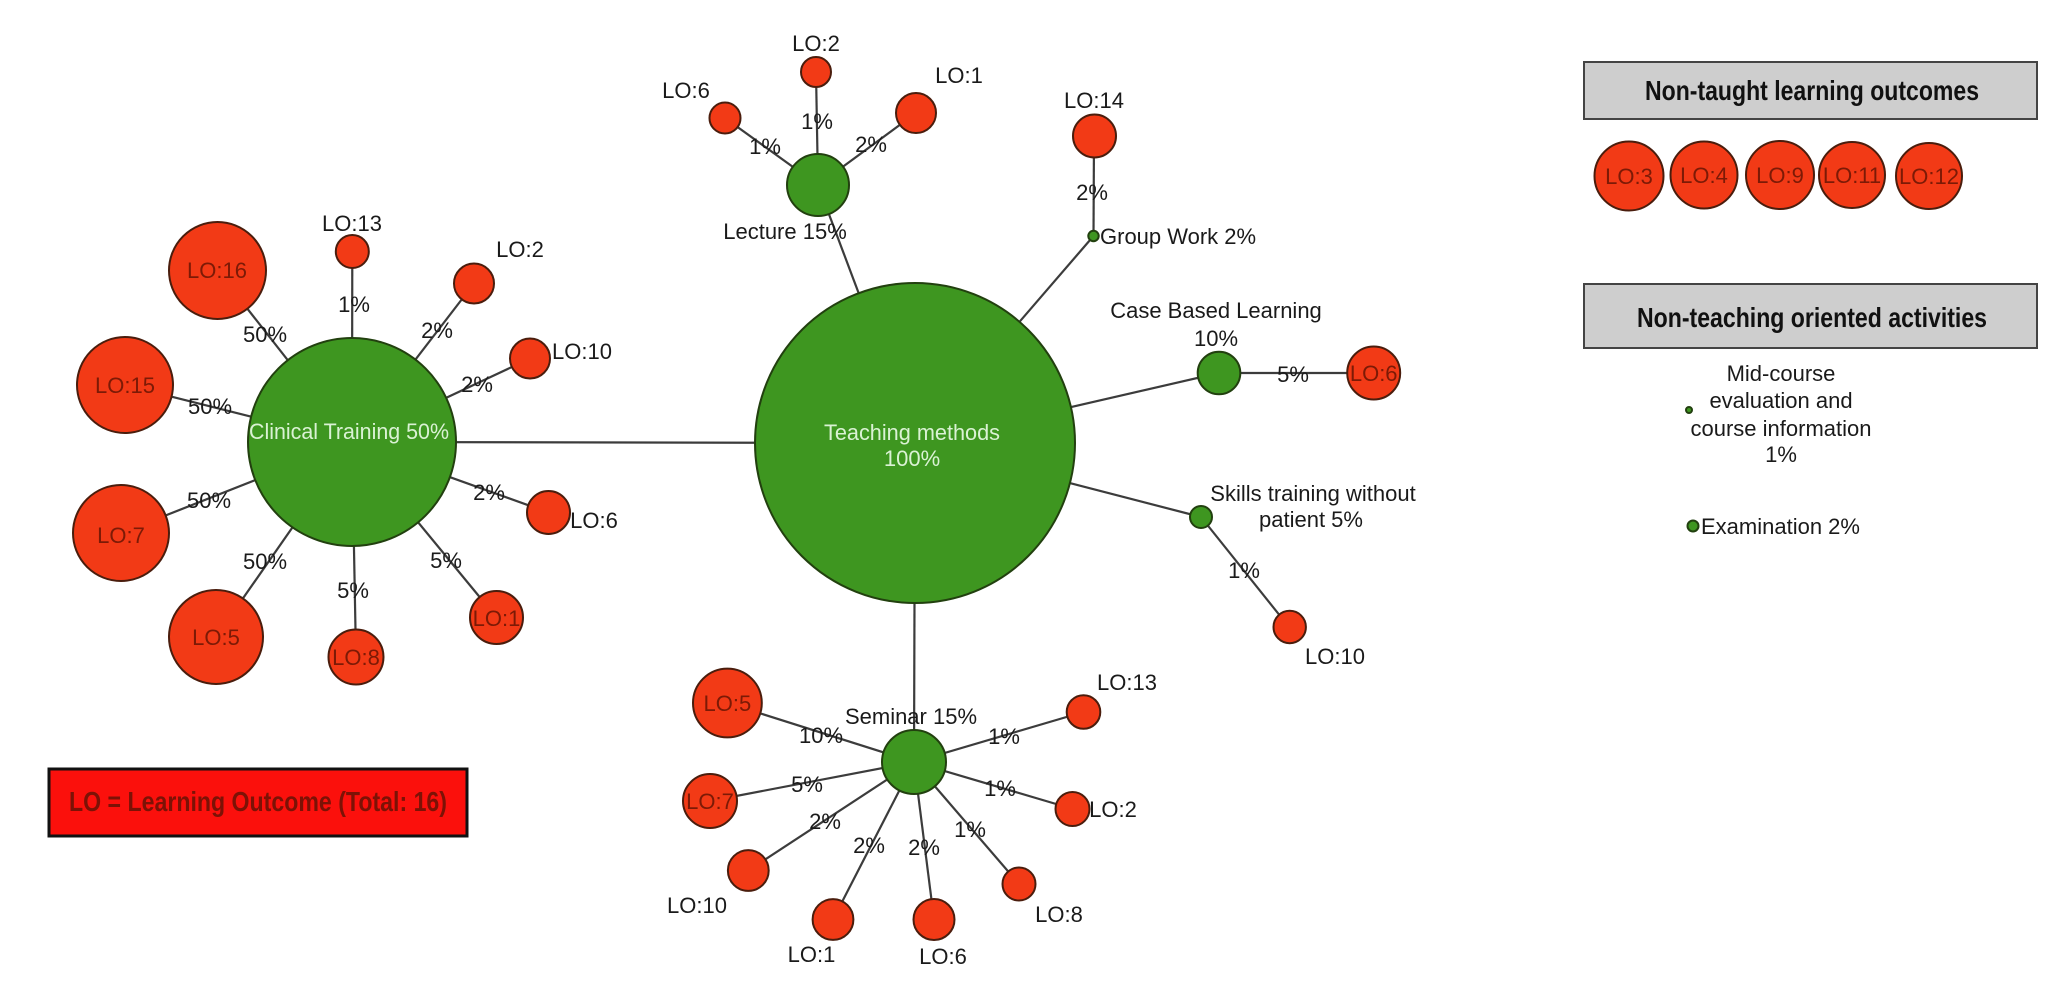 This screenshot has height=1001, width=2059. Describe the element at coordinates (1629, 176) in the screenshot. I see `svg-text: LO:3` at that location.